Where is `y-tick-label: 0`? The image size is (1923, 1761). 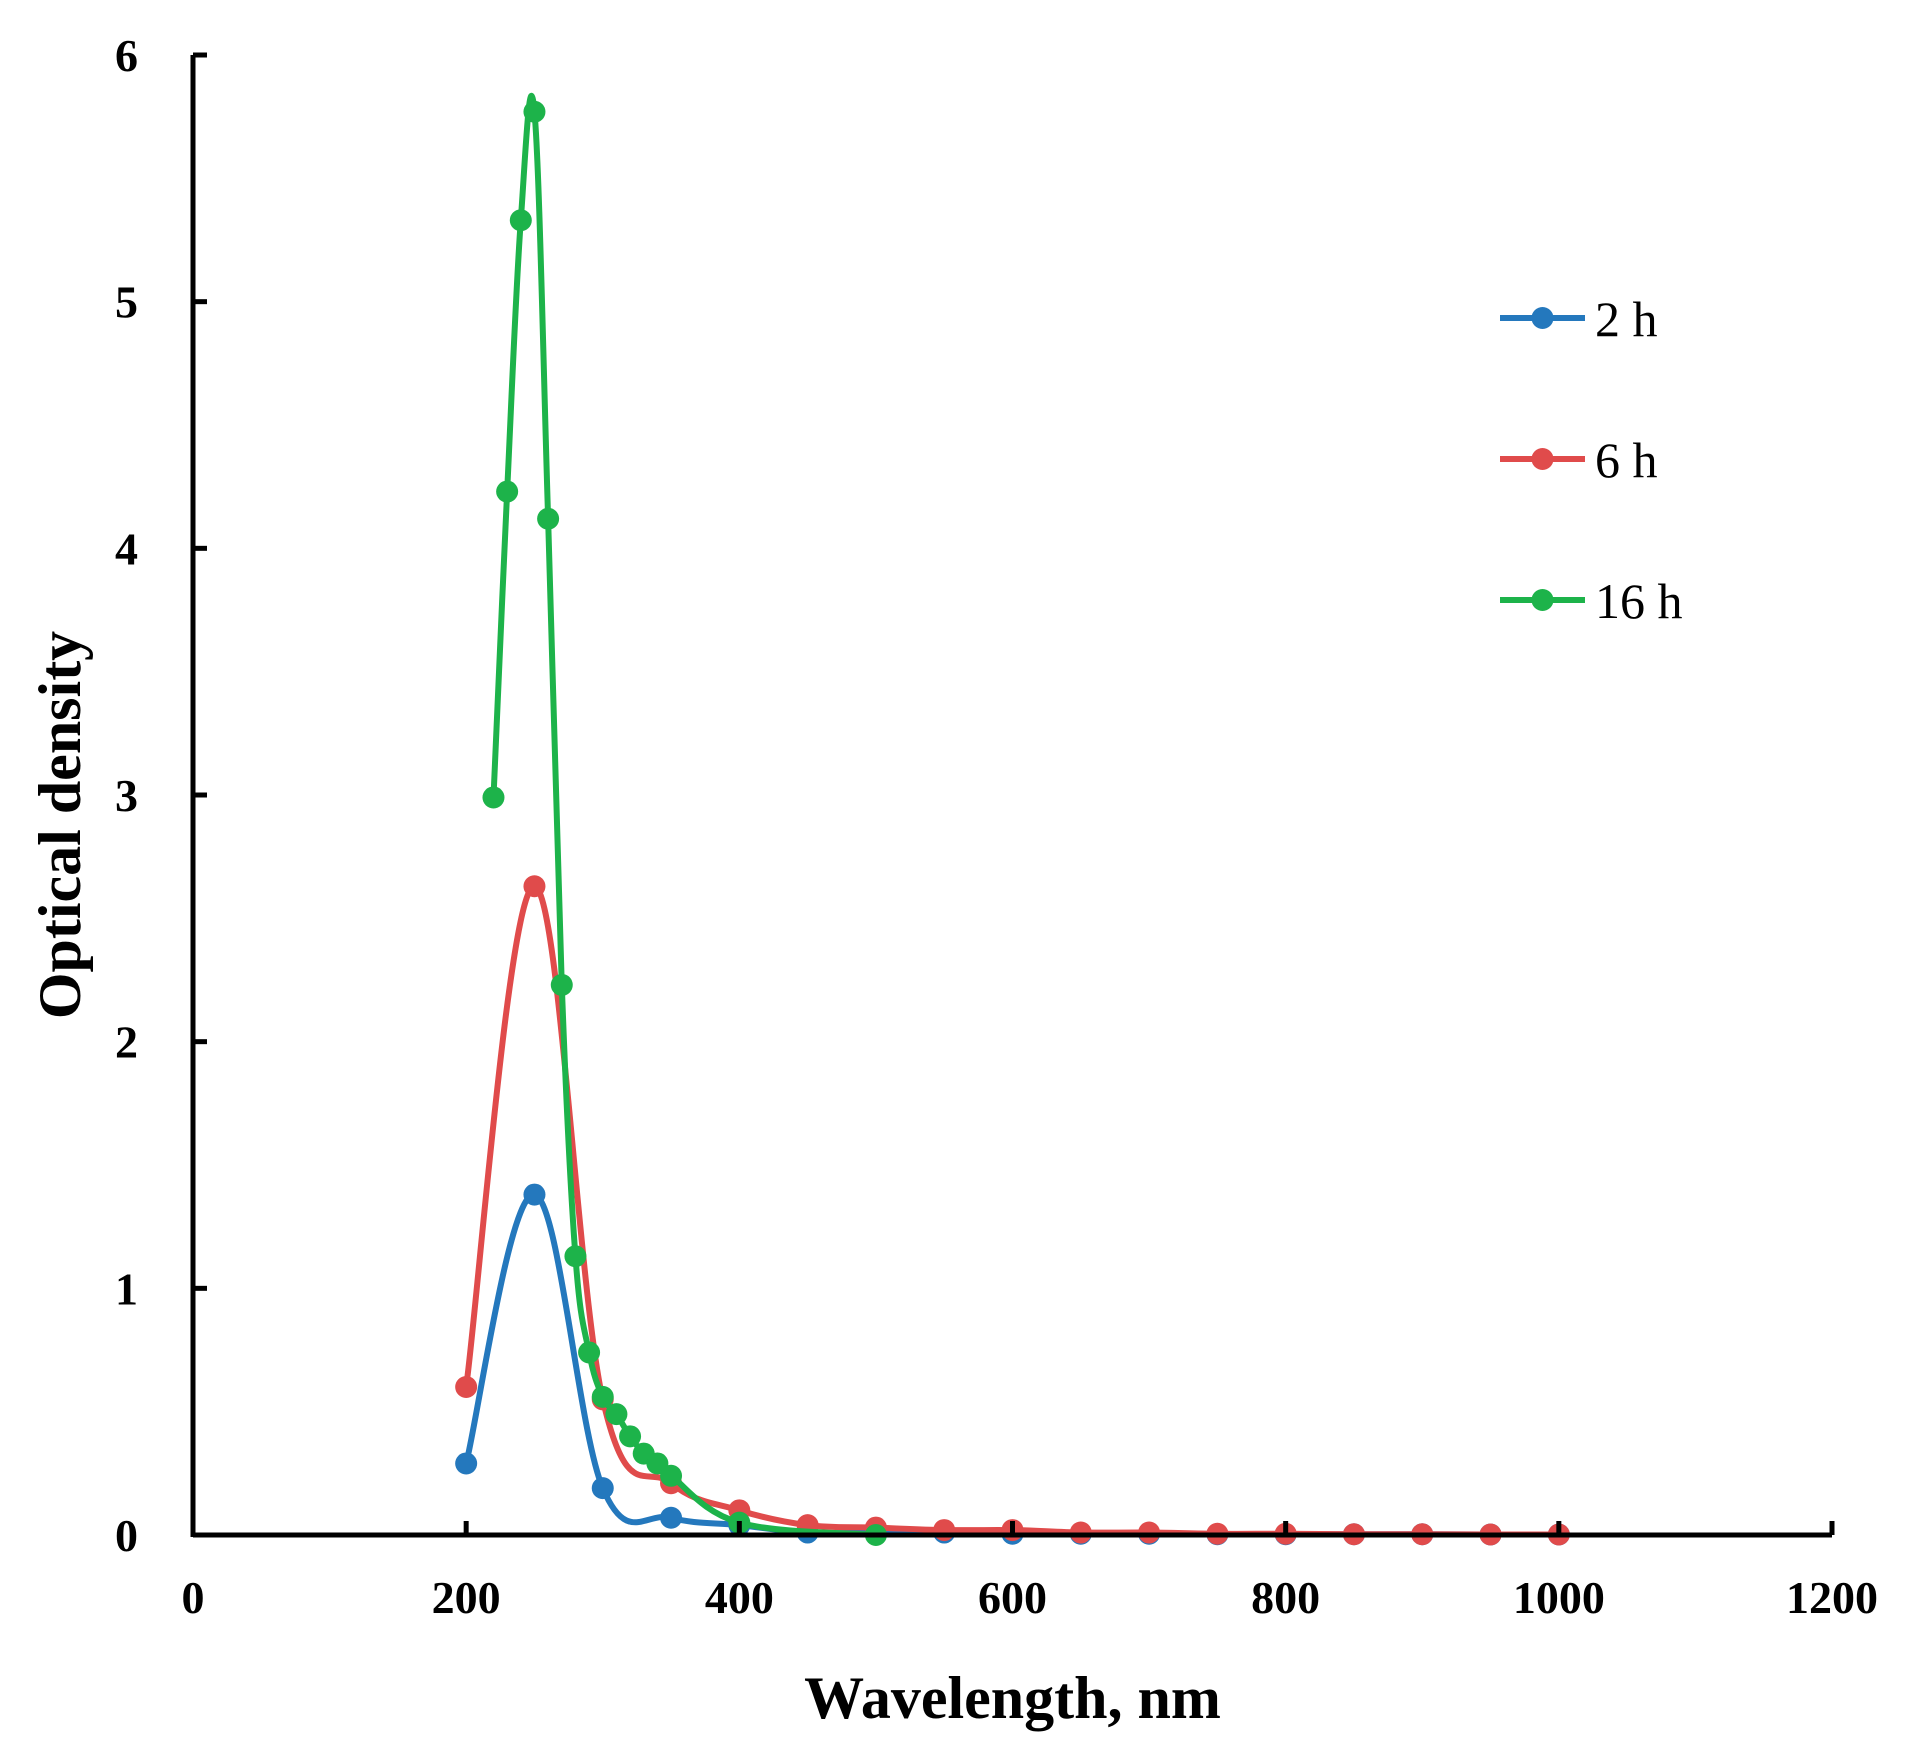
y-tick-label: 0 is located at coordinates (126, 1535).